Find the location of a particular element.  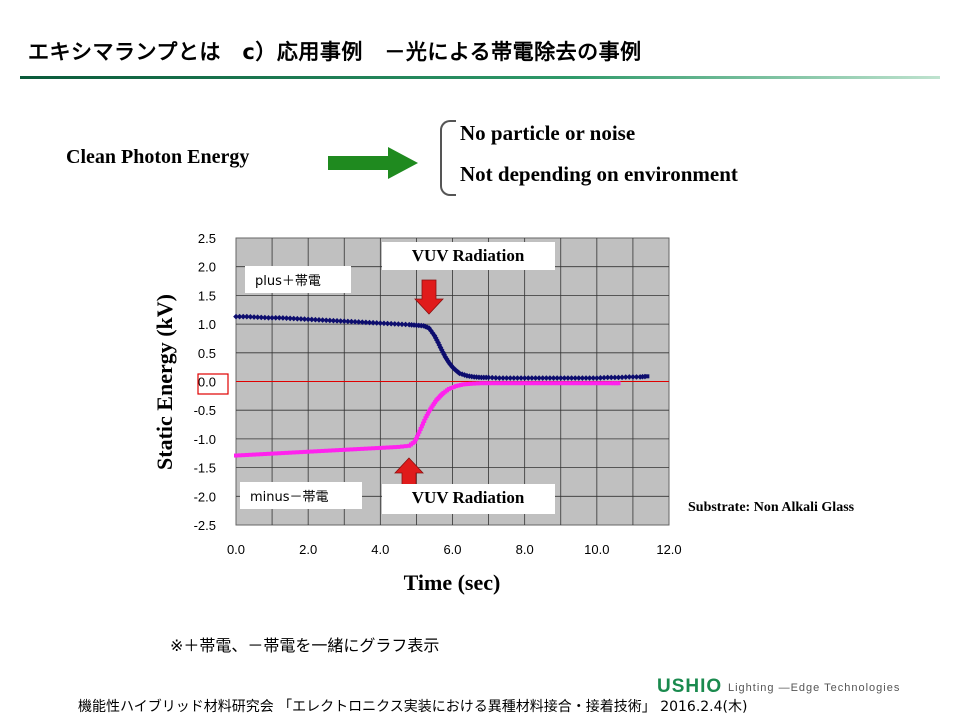

bracket is located at coordinates (448, 158).